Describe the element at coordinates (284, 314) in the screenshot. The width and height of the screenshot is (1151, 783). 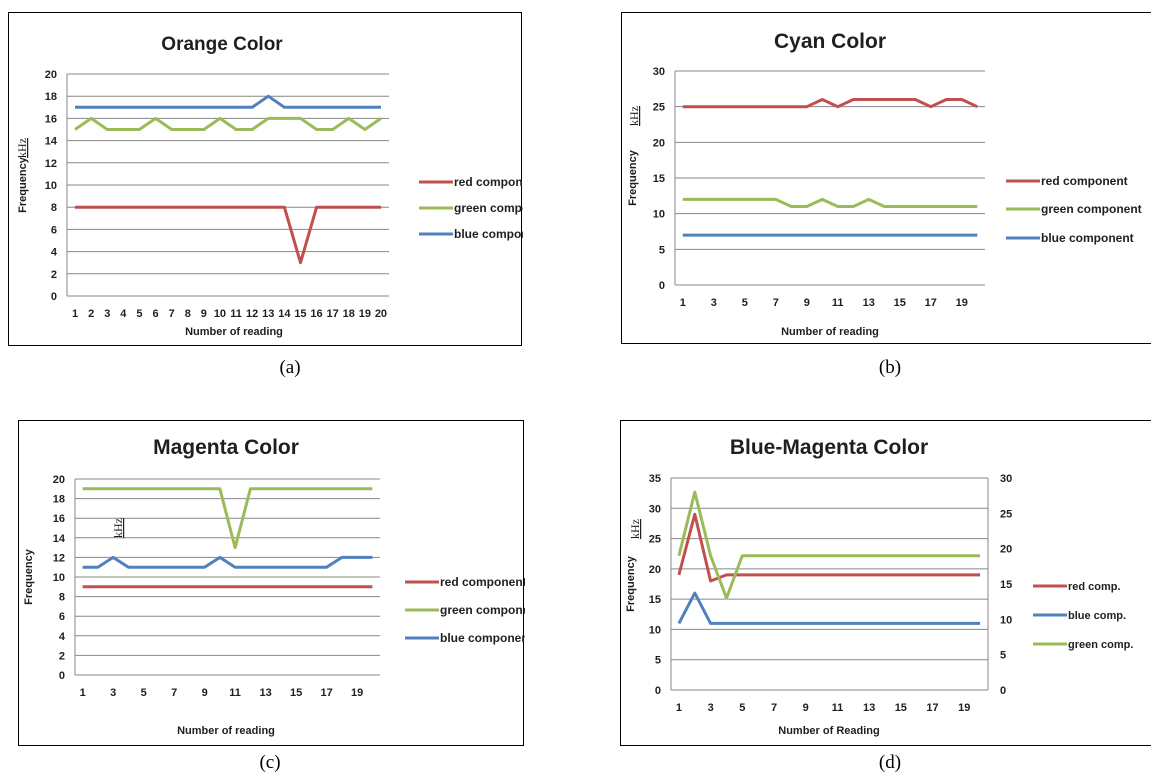
I see `x-tick-label: 14` at that location.